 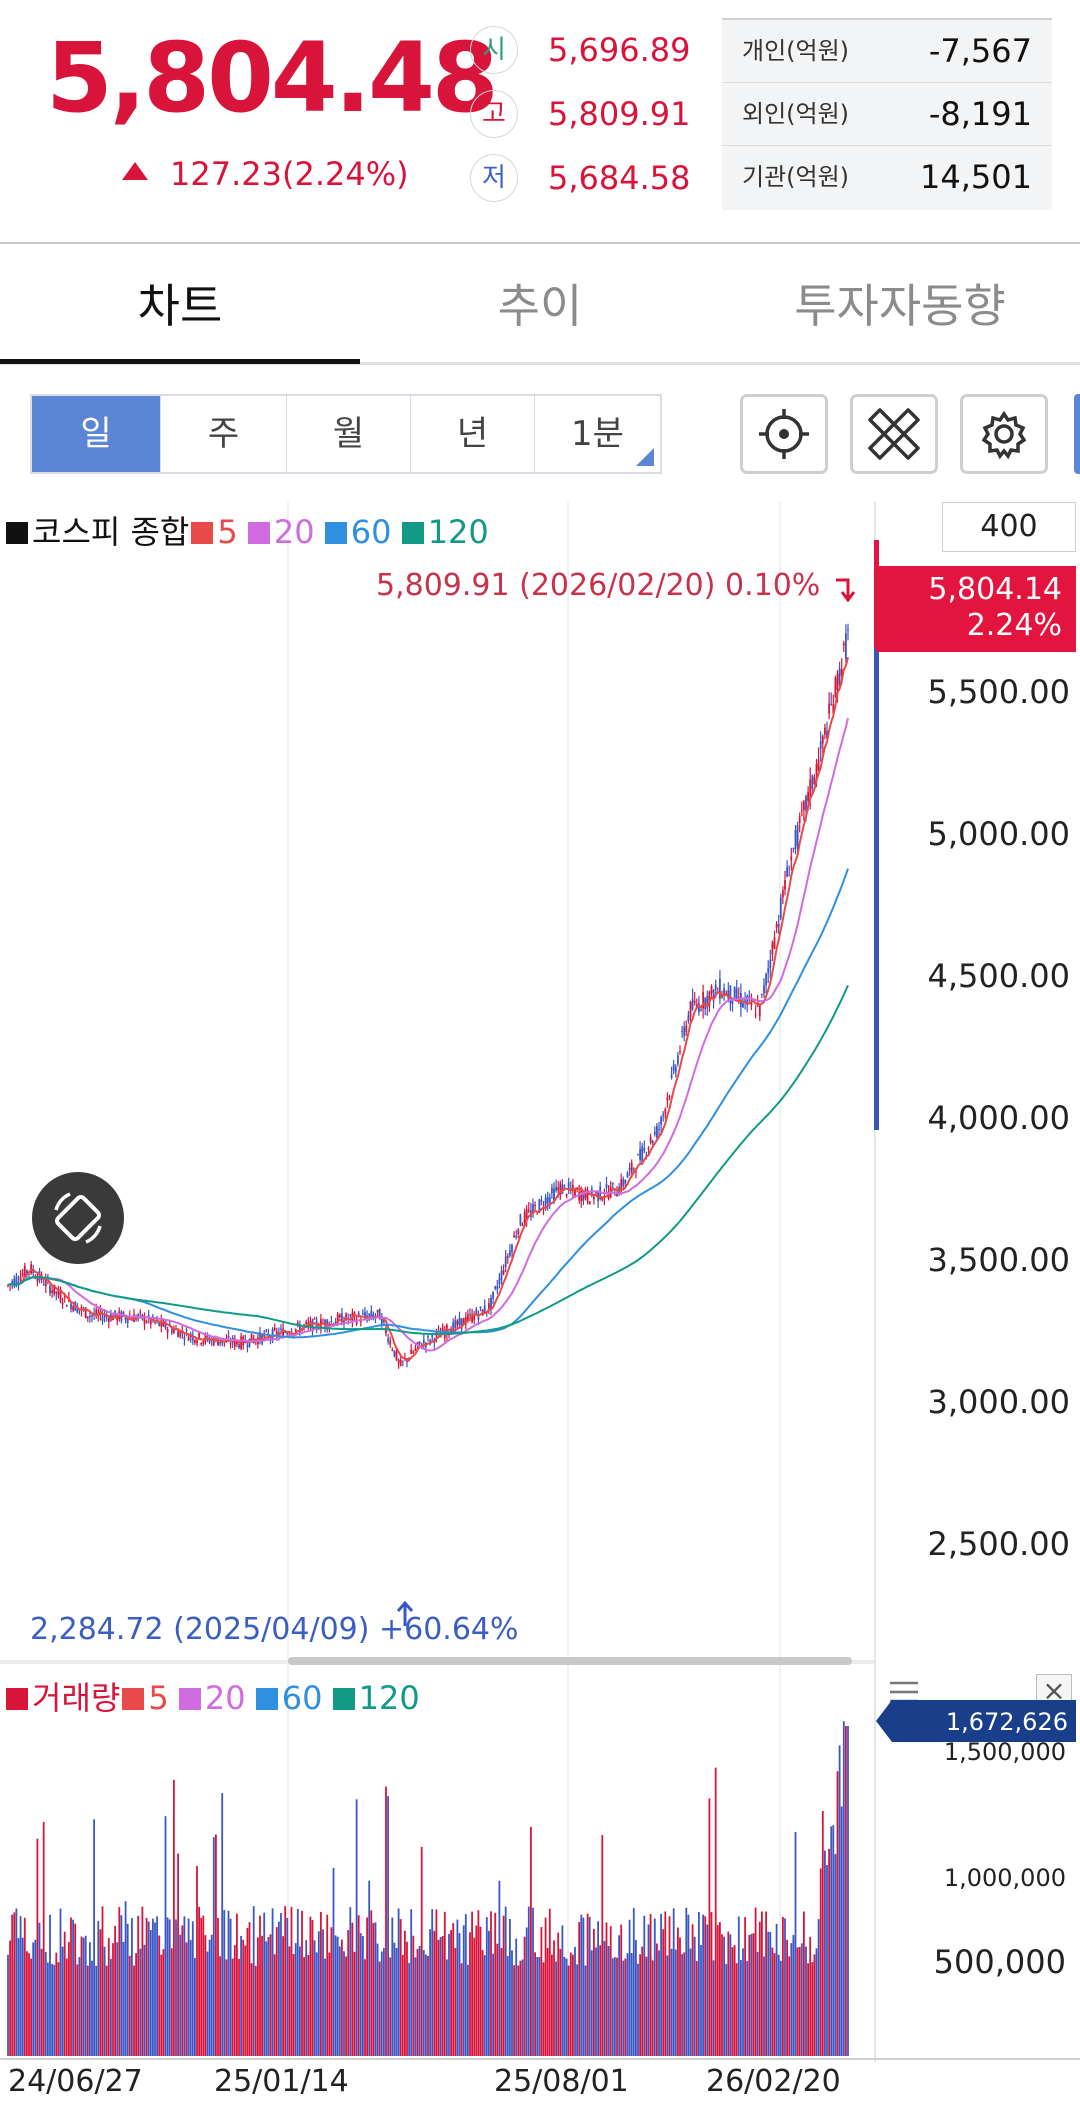 I want to click on legend-swatch-vma20, so click(x=189, y=1699).